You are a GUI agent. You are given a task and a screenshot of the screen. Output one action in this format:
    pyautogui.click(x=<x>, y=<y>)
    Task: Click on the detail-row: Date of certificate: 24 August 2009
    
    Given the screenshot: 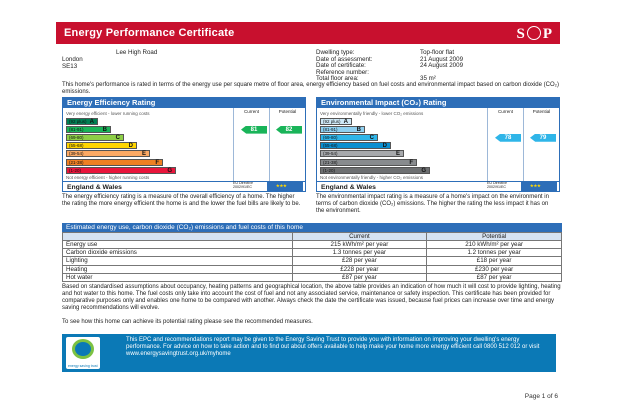 What is the action you would take?
    pyautogui.click(x=416, y=65)
    